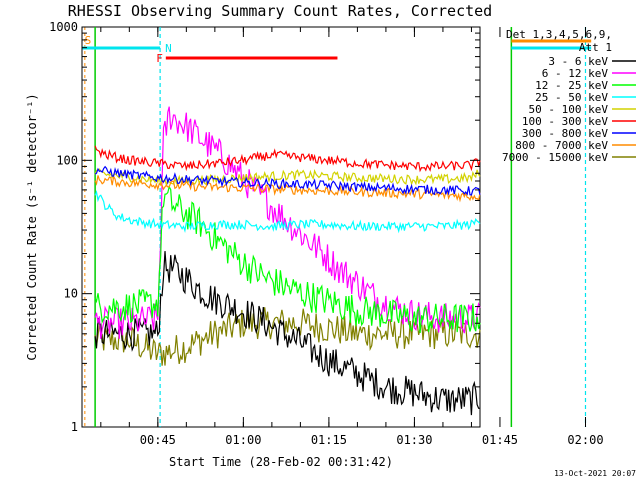  What do you see at coordinates (571, 97) in the screenshot?
I see `legend-label: 25 - 50 keV` at bounding box center [571, 97].